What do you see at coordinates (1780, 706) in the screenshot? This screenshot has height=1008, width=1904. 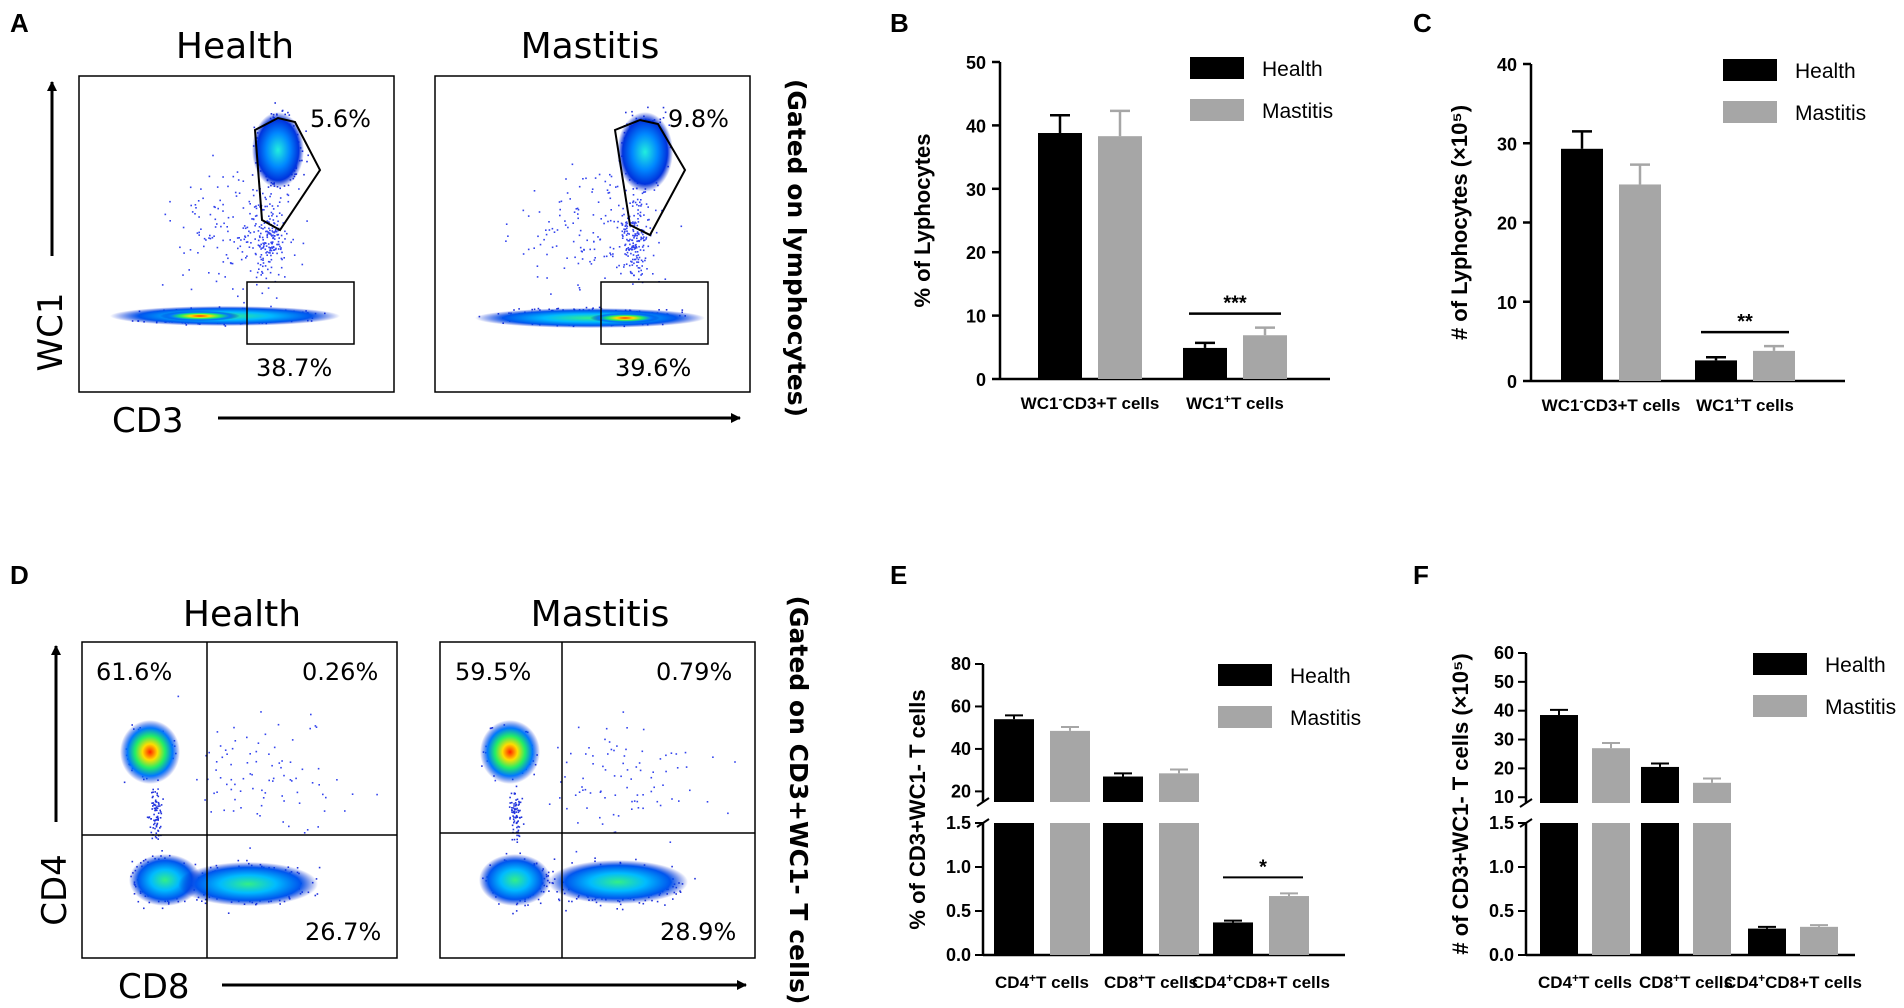 I see `legend-swatch-mastitis` at bounding box center [1780, 706].